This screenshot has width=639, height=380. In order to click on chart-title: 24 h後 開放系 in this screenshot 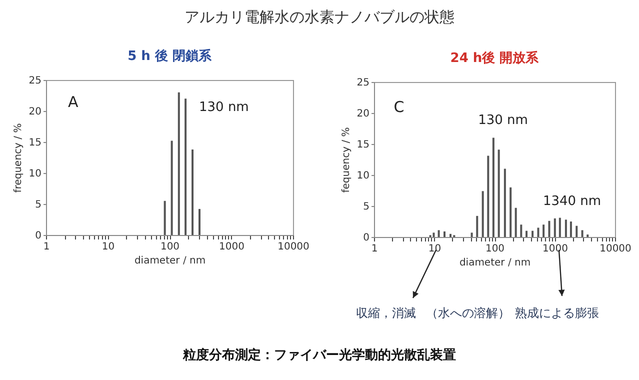, I will do `click(495, 58)`.